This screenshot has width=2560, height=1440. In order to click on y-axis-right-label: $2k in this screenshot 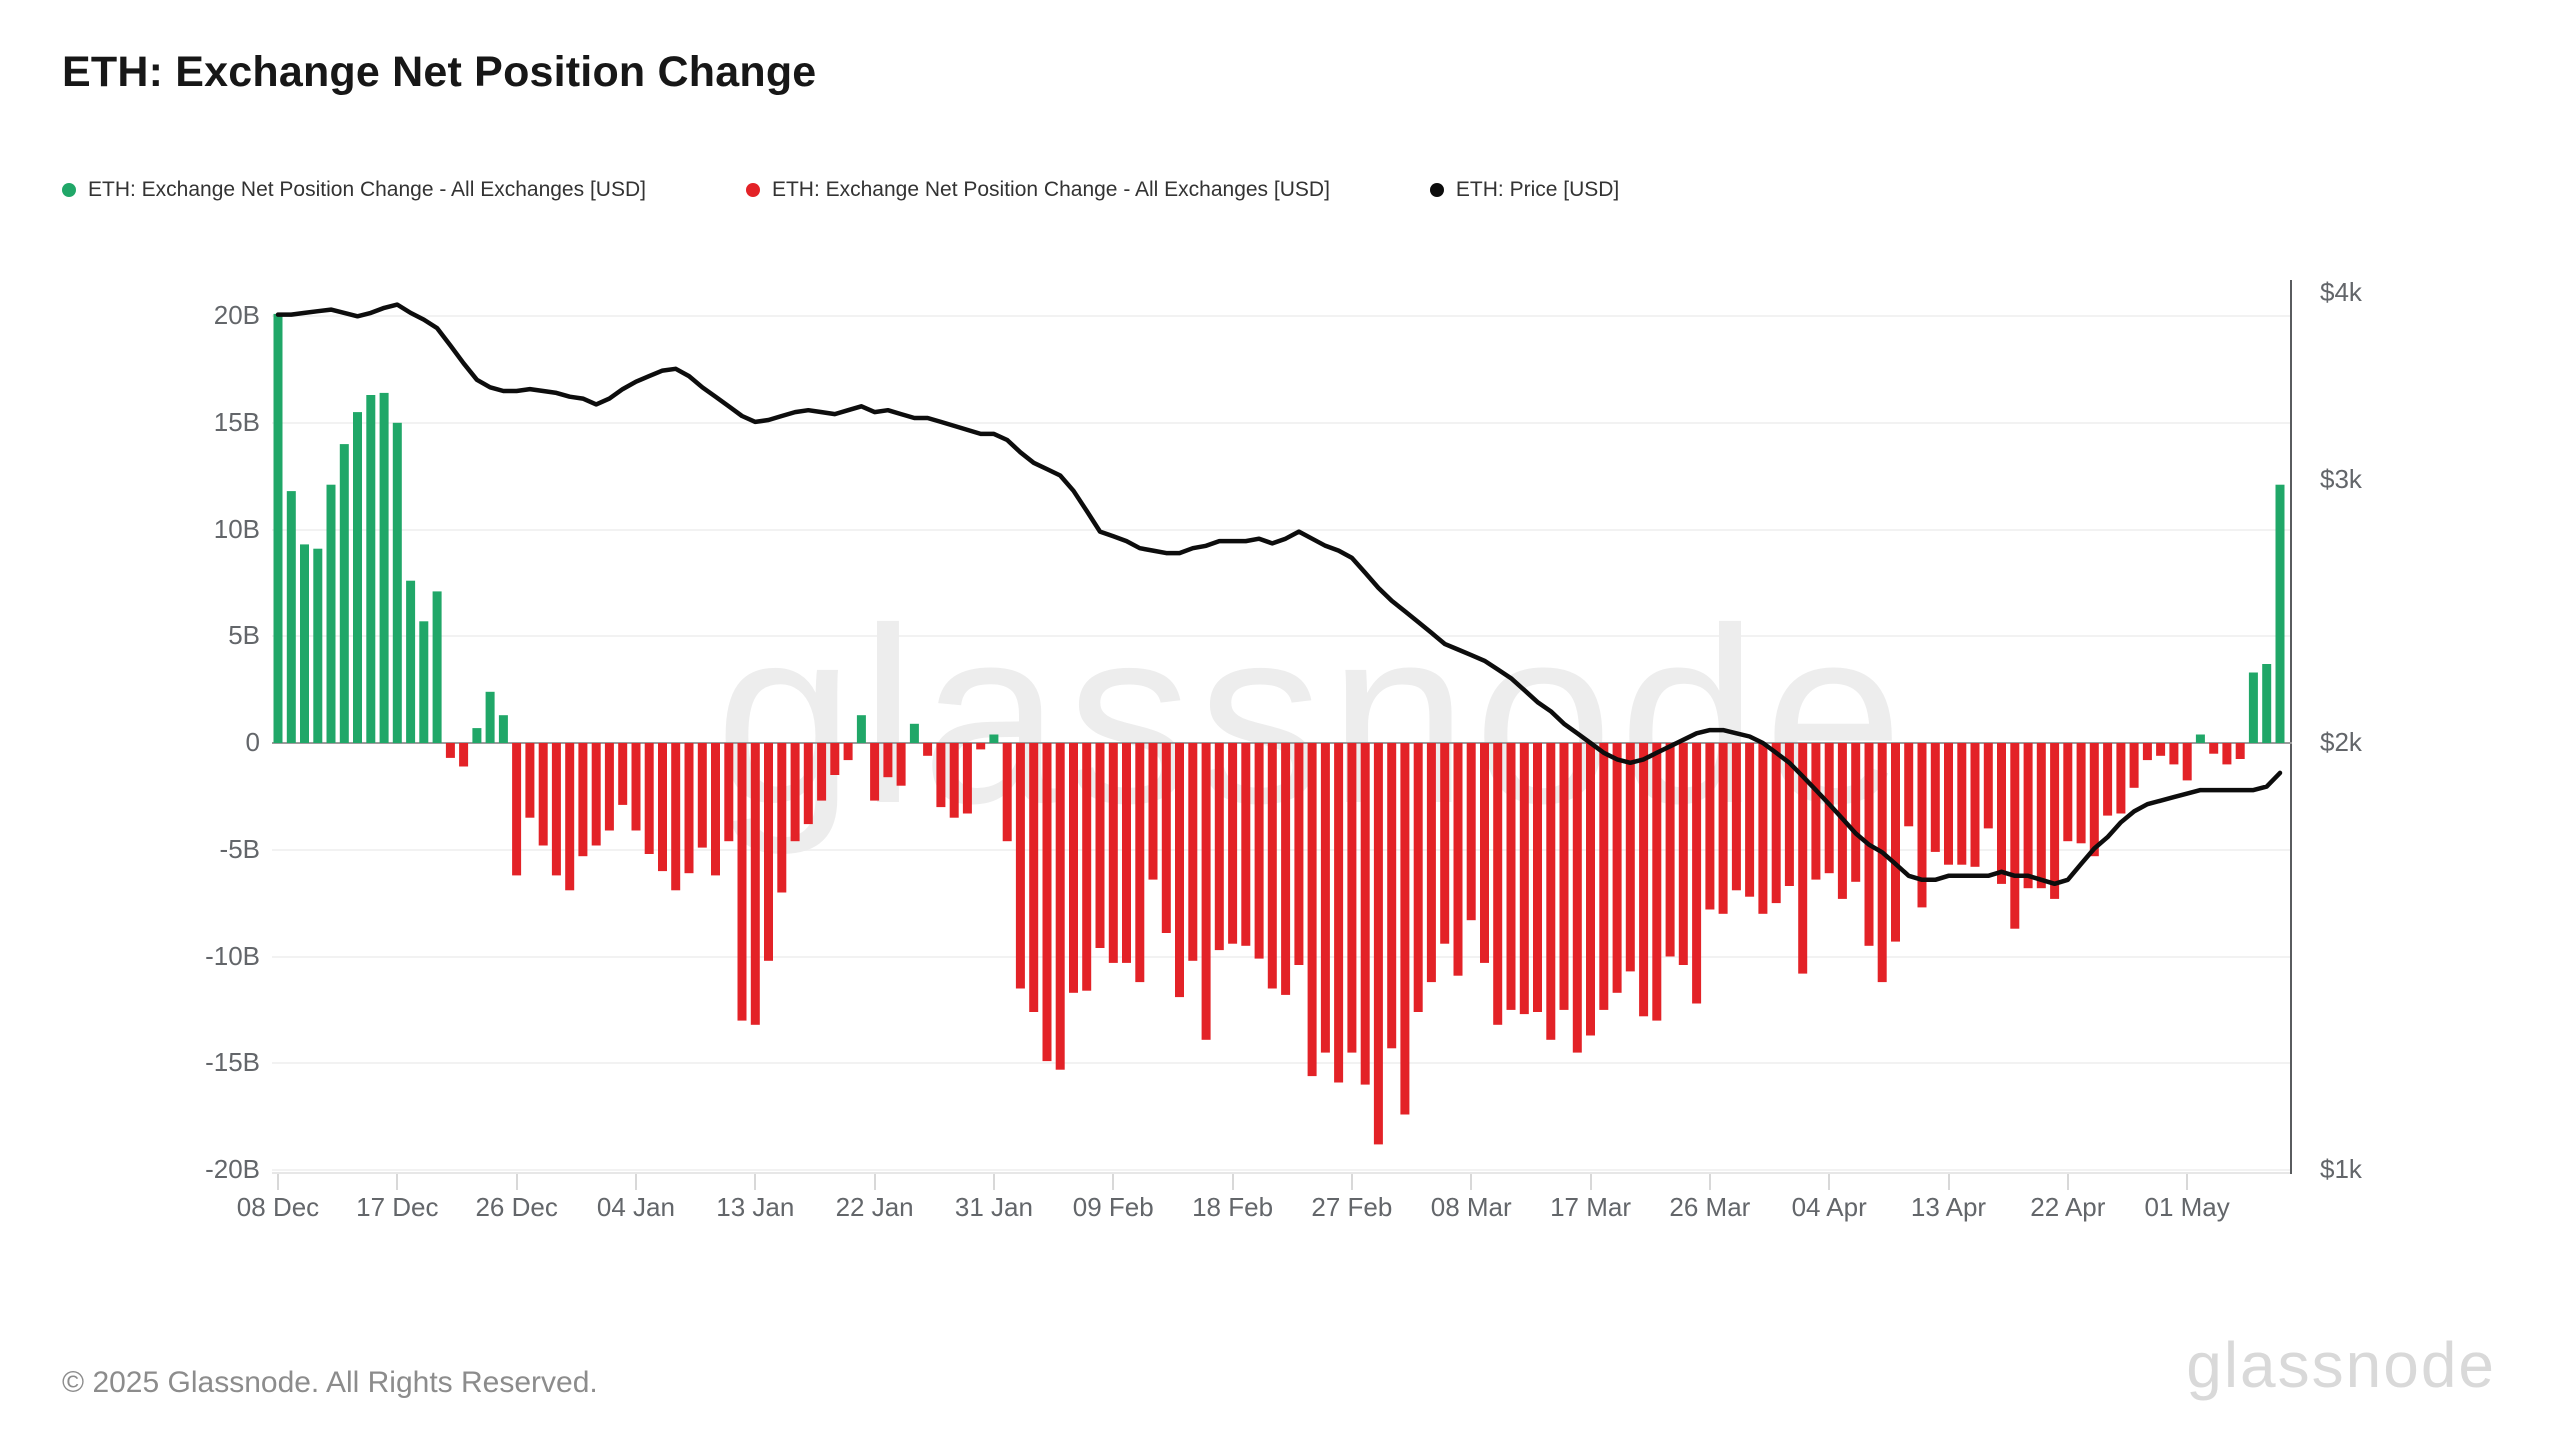, I will do `click(2341, 742)`.